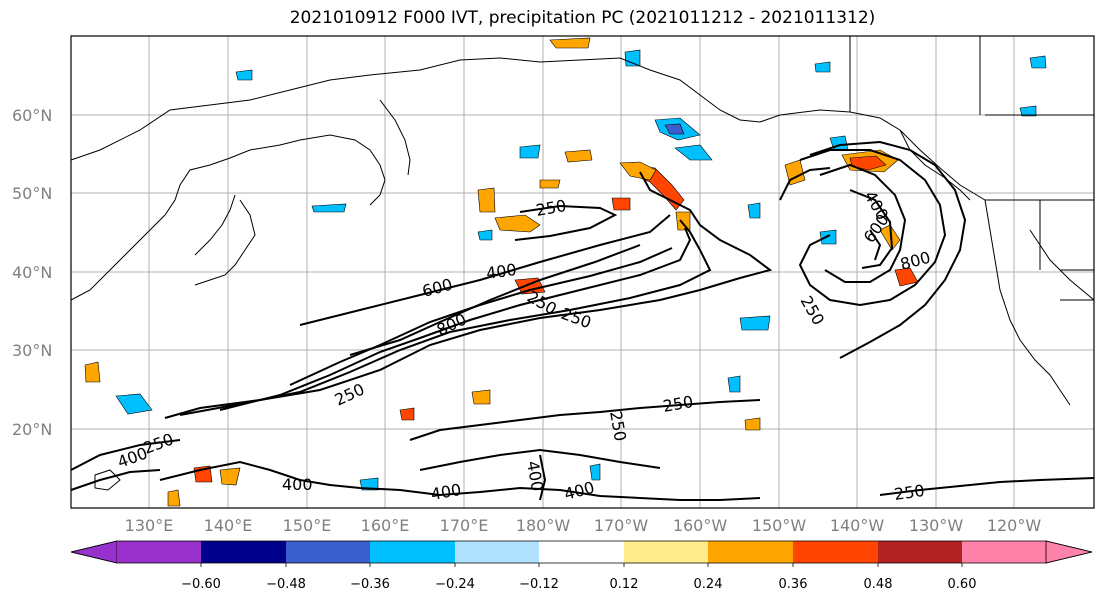 This screenshot has width=1105, height=601. What do you see at coordinates (708, 584) in the screenshot?
I see `colorbar-tick-label: 0.24` at bounding box center [708, 584].